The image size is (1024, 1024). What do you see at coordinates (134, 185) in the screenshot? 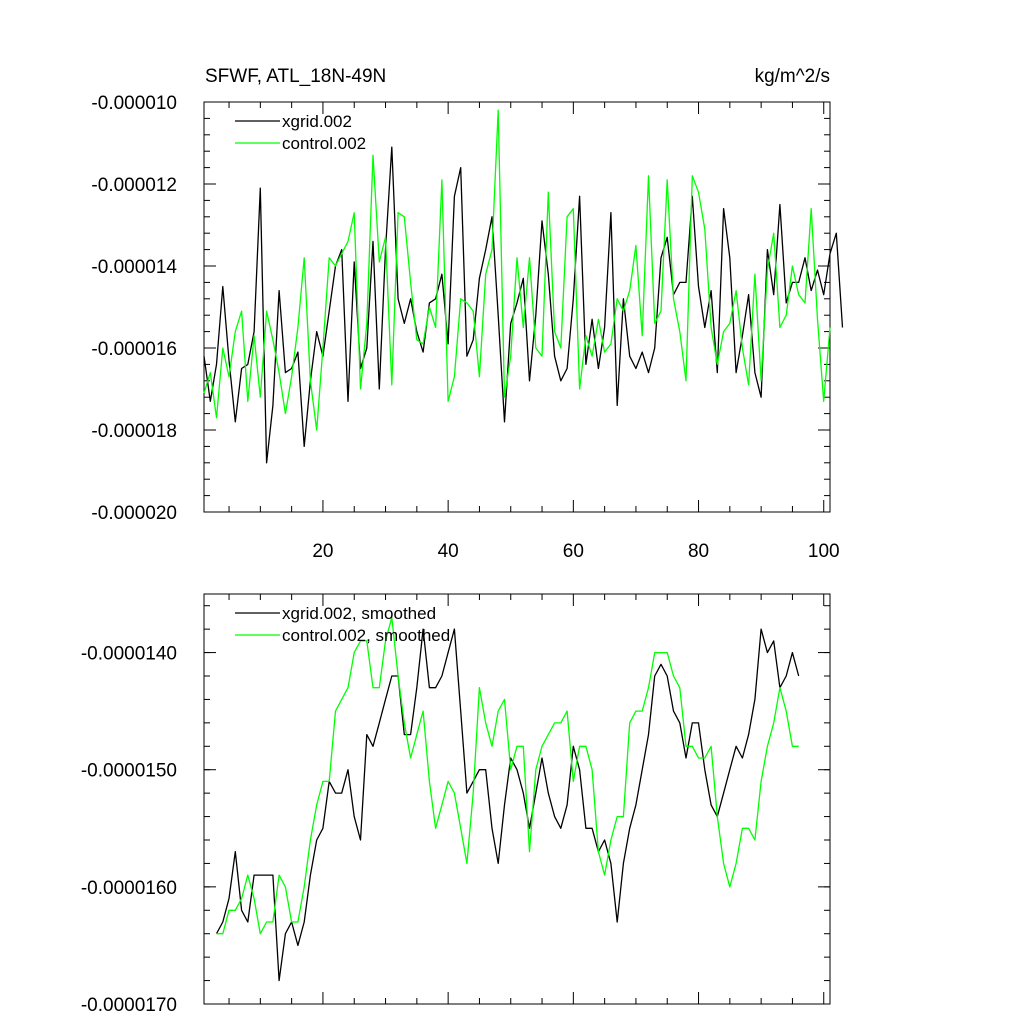
I see `y-tick-label: -0.000012` at bounding box center [134, 185].